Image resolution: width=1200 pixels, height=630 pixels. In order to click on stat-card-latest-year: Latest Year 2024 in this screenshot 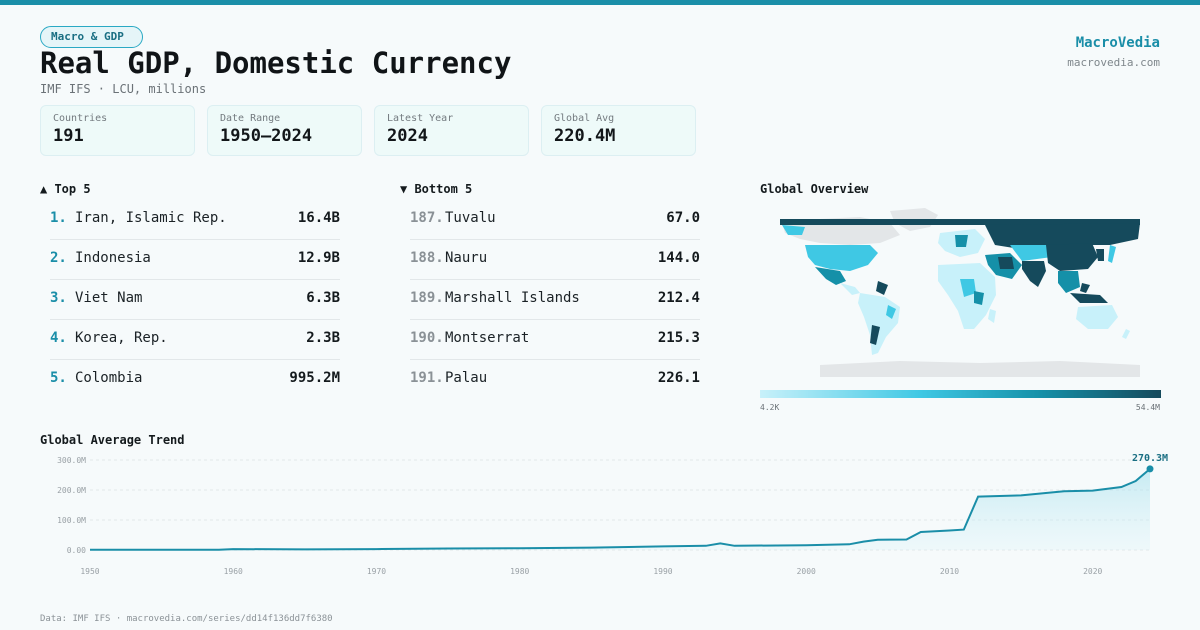, I will do `click(451, 130)`.